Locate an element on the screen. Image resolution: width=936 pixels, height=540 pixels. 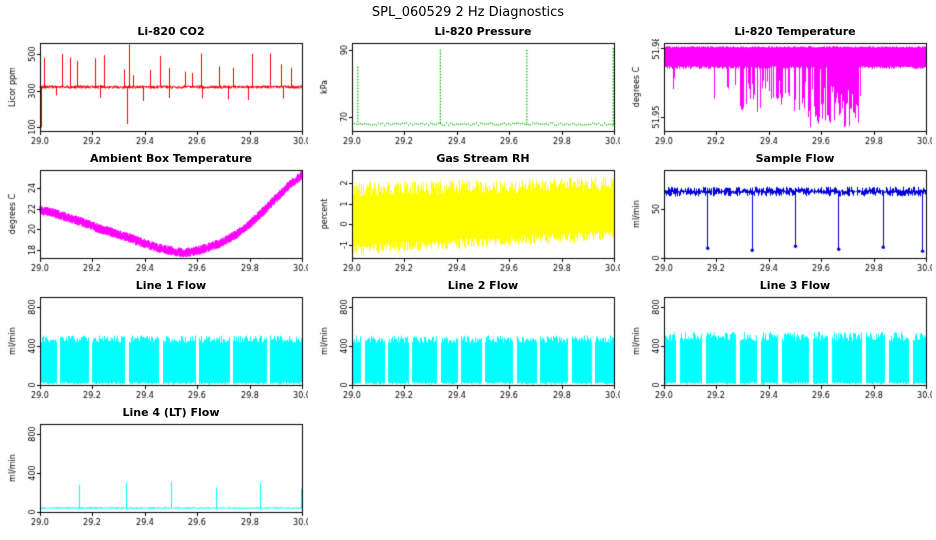
plot-line4-lt-flow is located at coordinates (156, 474).